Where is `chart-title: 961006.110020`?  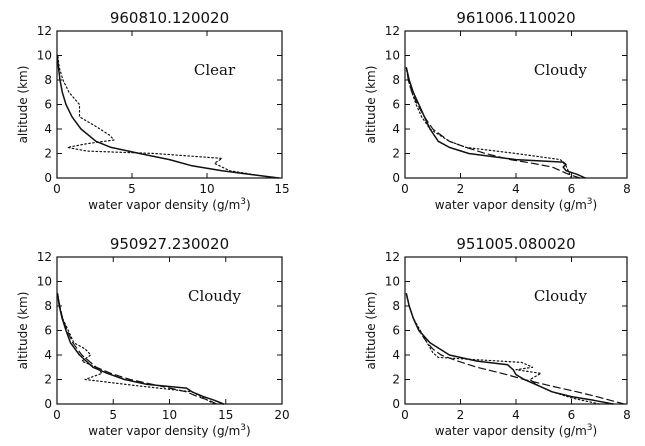
chart-title: 961006.110020 is located at coordinates (515, 18).